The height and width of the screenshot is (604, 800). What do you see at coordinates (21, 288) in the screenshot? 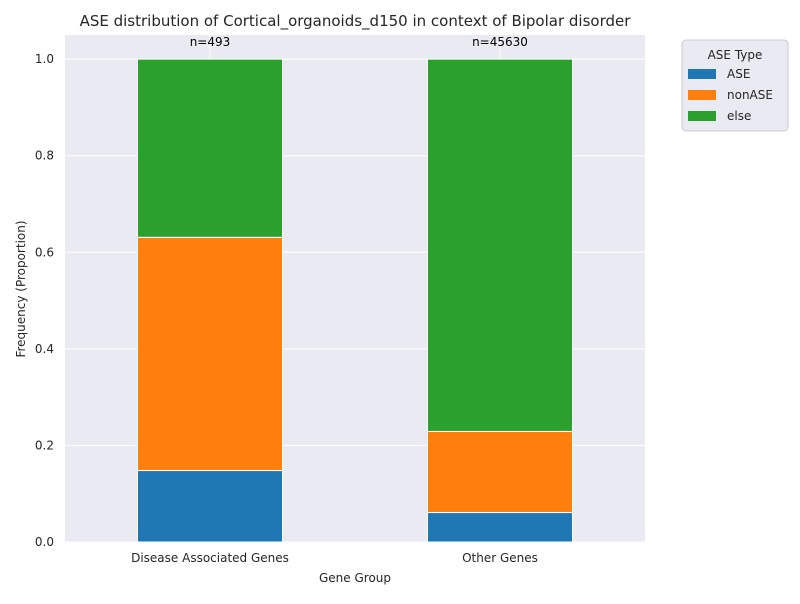
I see `y-axis-label: Frequency (Proportion)` at bounding box center [21, 288].